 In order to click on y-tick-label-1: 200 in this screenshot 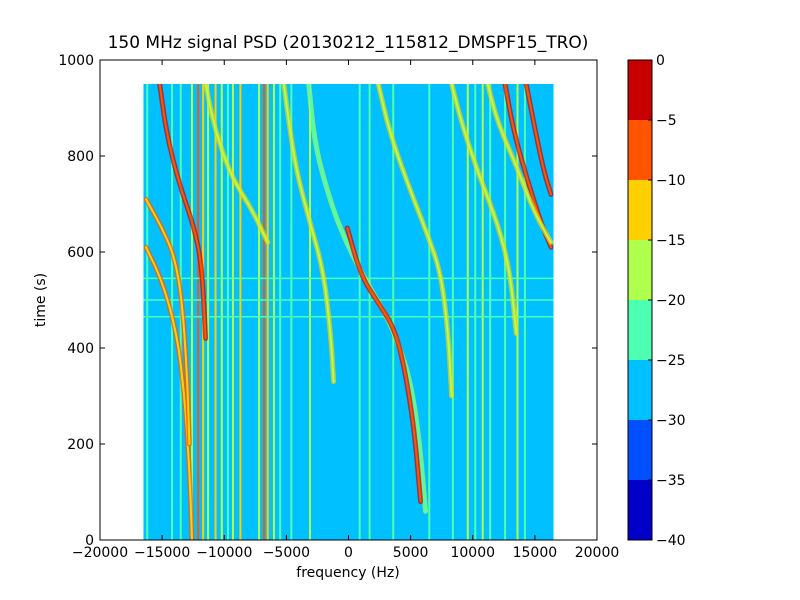, I will do `click(80, 445)`.